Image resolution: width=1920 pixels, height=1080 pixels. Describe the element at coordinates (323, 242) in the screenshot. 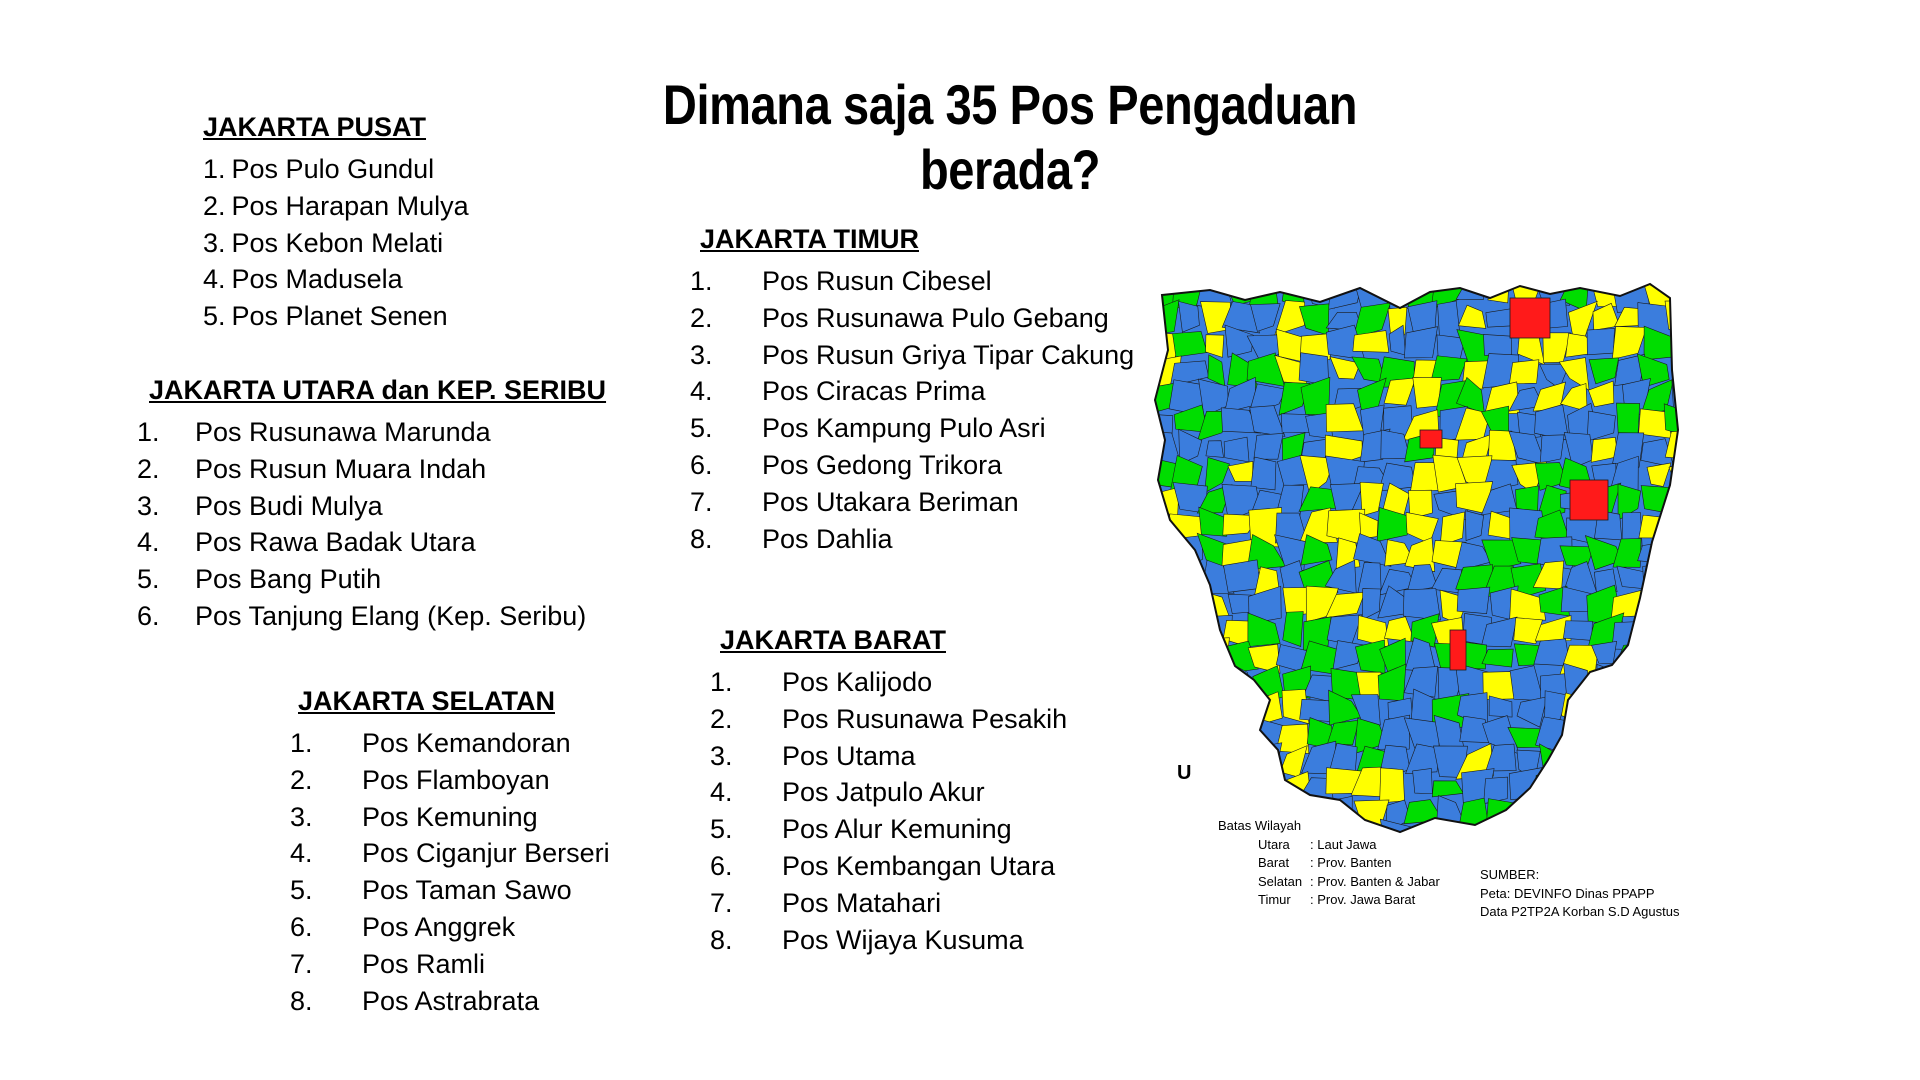

I see `list-item: 3. Pos Kebon Melati` at that location.